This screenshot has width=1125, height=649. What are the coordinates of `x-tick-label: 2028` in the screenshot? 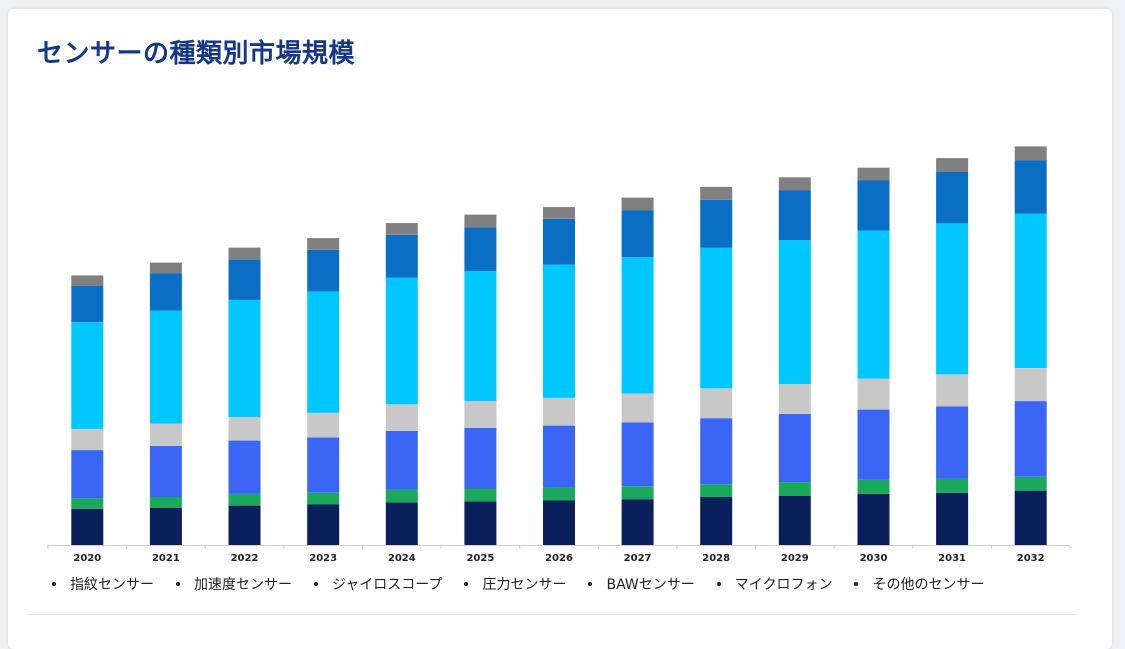 It's located at (716, 558).